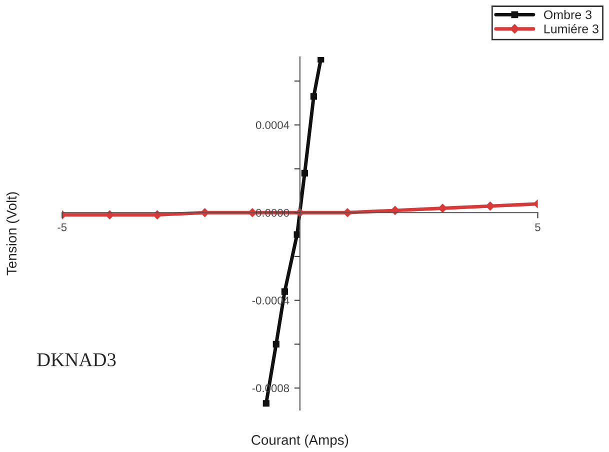 This screenshot has height=452, width=609. What do you see at coordinates (273, 125) in the screenshot?
I see `y-tick-label: 0.0004` at bounding box center [273, 125].